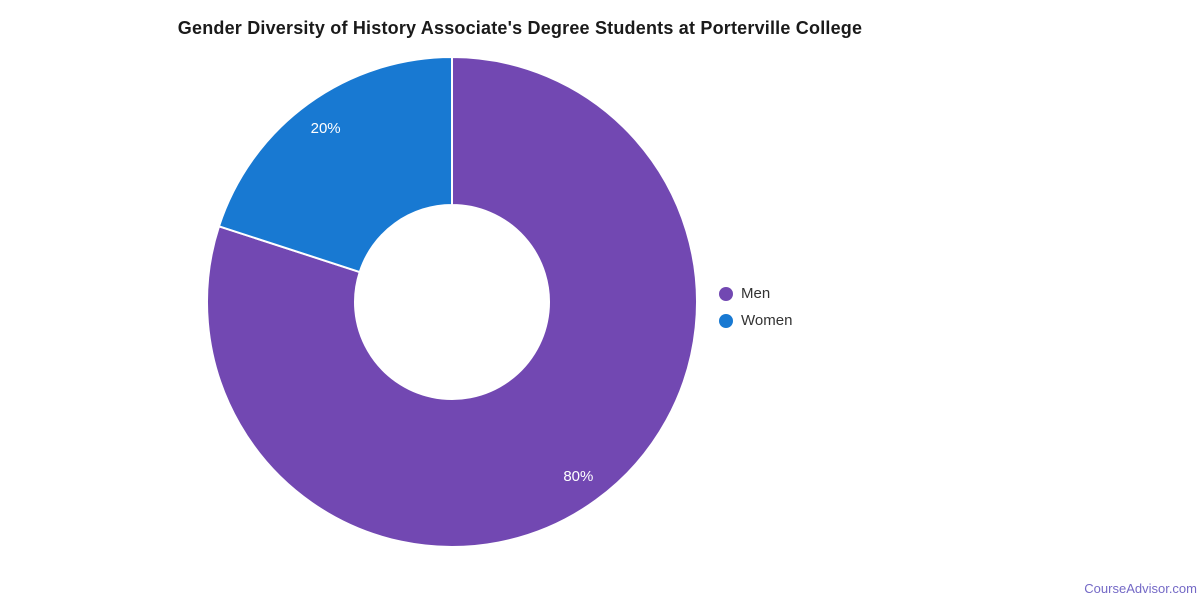 This screenshot has width=1200, height=600. What do you see at coordinates (767, 320) in the screenshot?
I see `legend-label: Women` at bounding box center [767, 320].